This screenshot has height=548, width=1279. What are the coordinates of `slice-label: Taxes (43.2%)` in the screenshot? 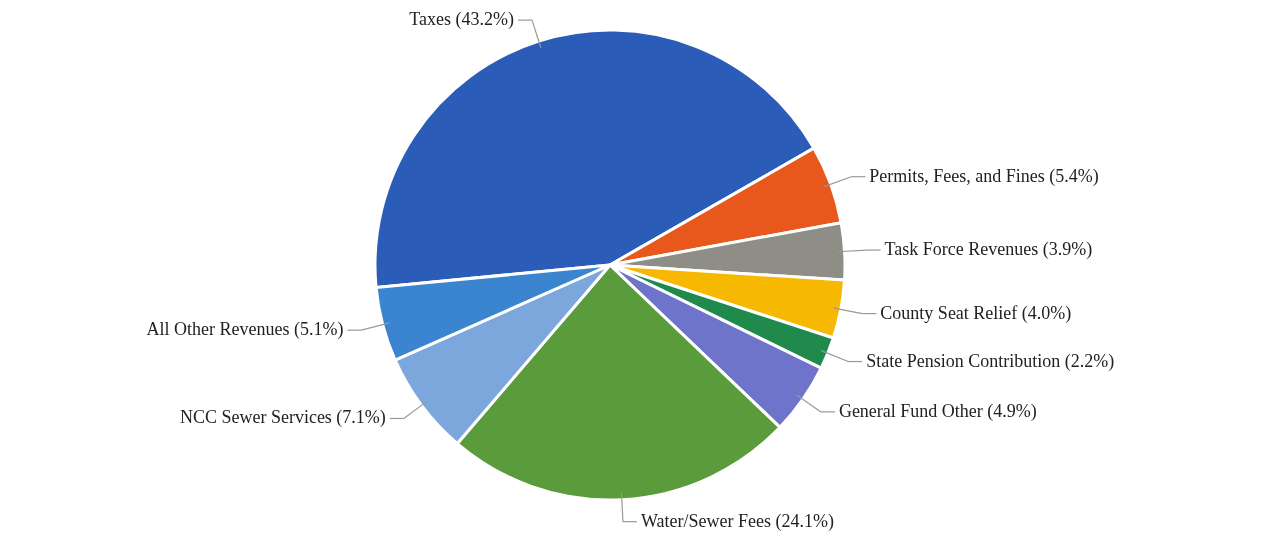 It's located at (462, 20).